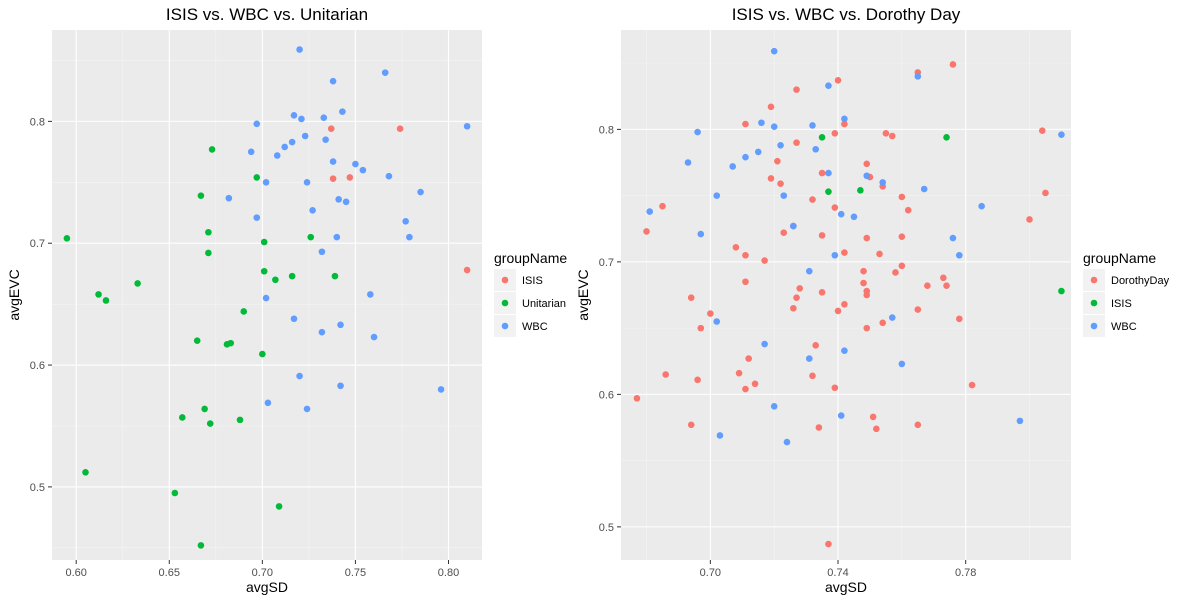 The image size is (1200, 600). What do you see at coordinates (530, 293) in the screenshot?
I see `legend: groupName ISIS Unitarian WBC` at bounding box center [530, 293].